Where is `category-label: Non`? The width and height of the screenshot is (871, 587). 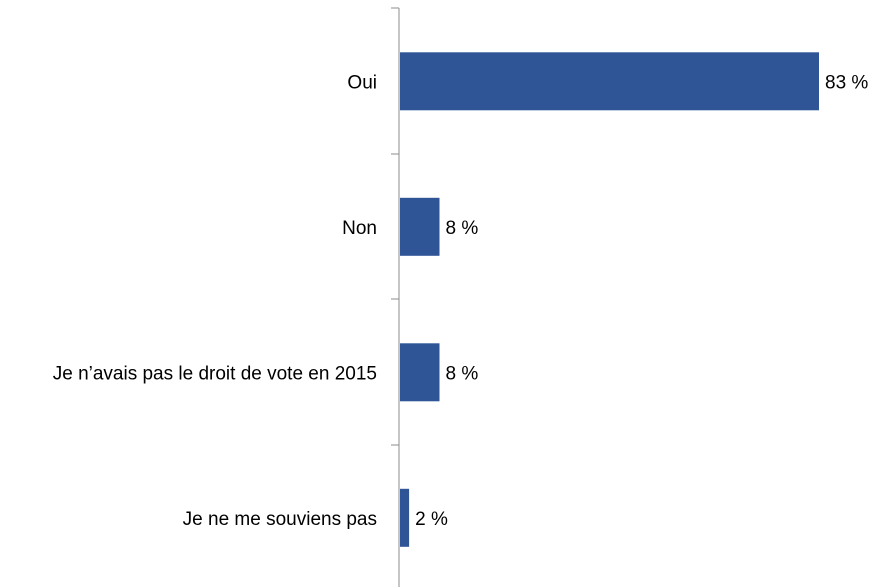
category-label: Non is located at coordinates (359, 228).